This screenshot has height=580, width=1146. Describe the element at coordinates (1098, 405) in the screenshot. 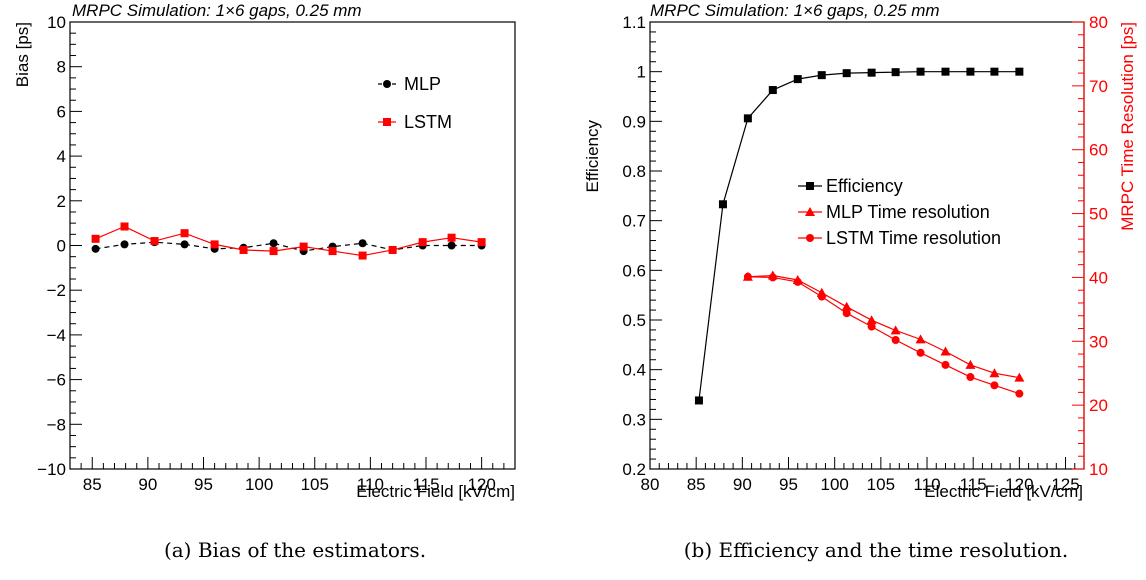

I see `right-y-tick-label: 20` at that location.